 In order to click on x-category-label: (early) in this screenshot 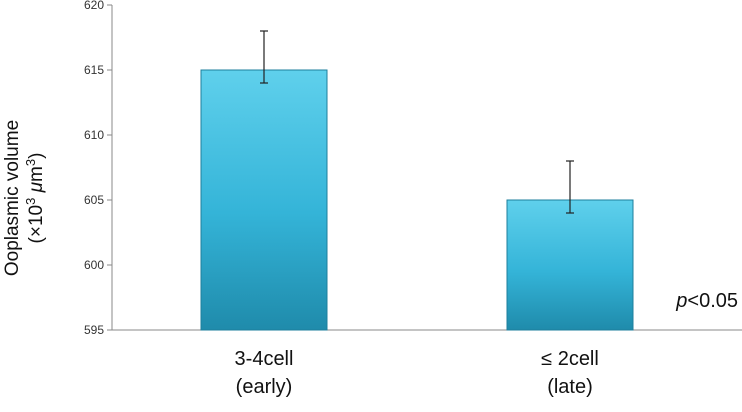, I will do `click(264, 387)`.